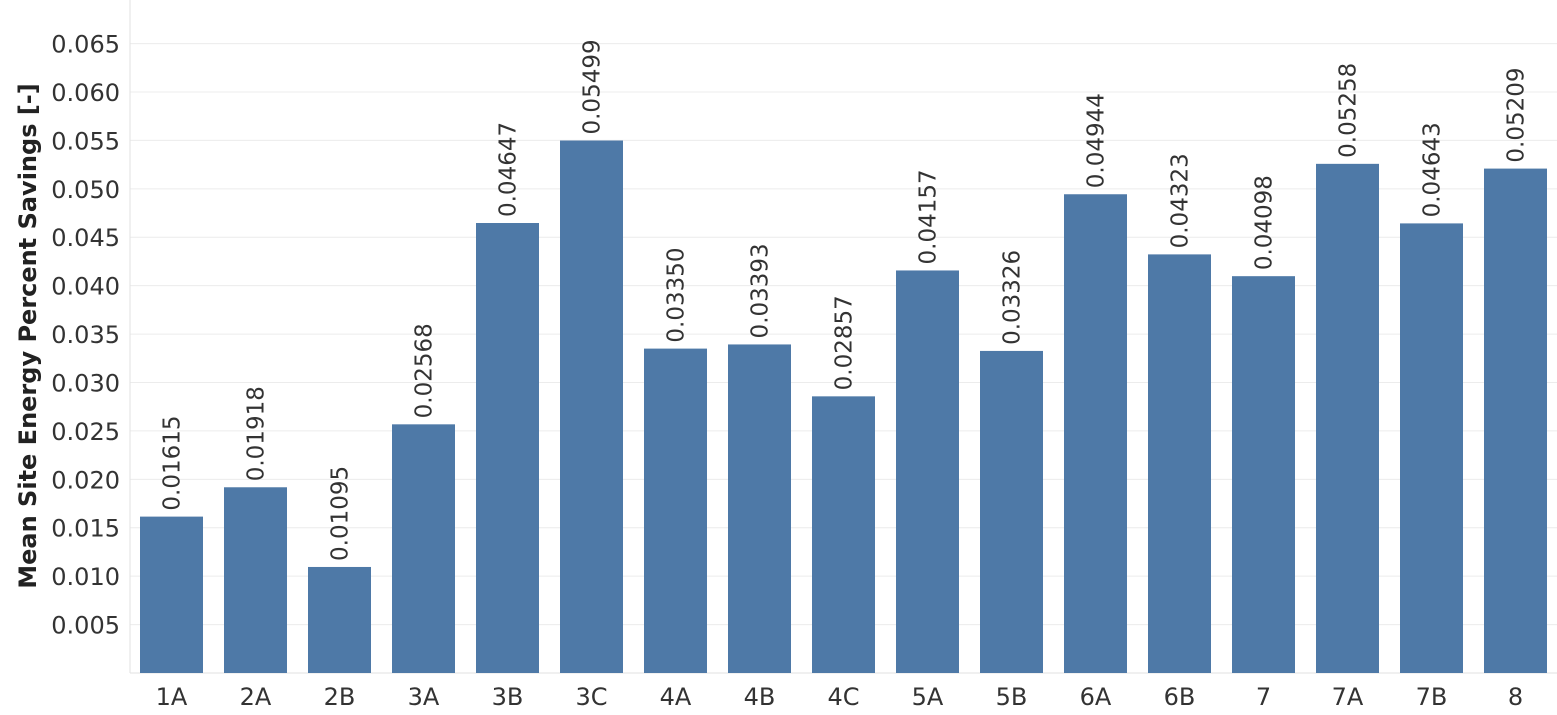 This screenshot has height=715, width=1557. I want to click on data-label: 0.03393, so click(761, 290).